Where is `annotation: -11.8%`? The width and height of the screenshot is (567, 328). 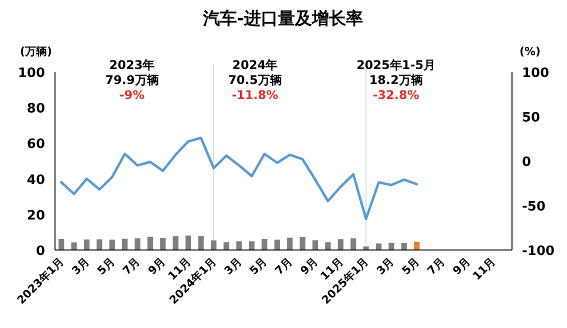
annotation: -11.8% is located at coordinates (255, 95).